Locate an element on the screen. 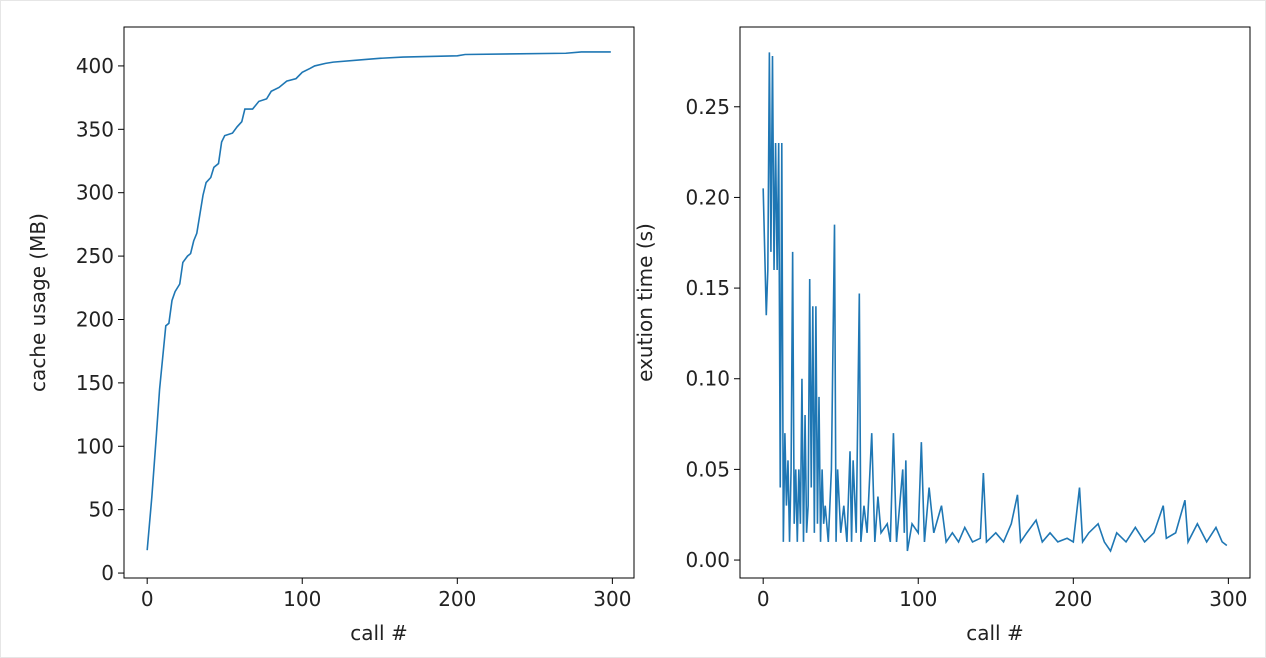  y-tick-label: 300 is located at coordinates (95, 193).